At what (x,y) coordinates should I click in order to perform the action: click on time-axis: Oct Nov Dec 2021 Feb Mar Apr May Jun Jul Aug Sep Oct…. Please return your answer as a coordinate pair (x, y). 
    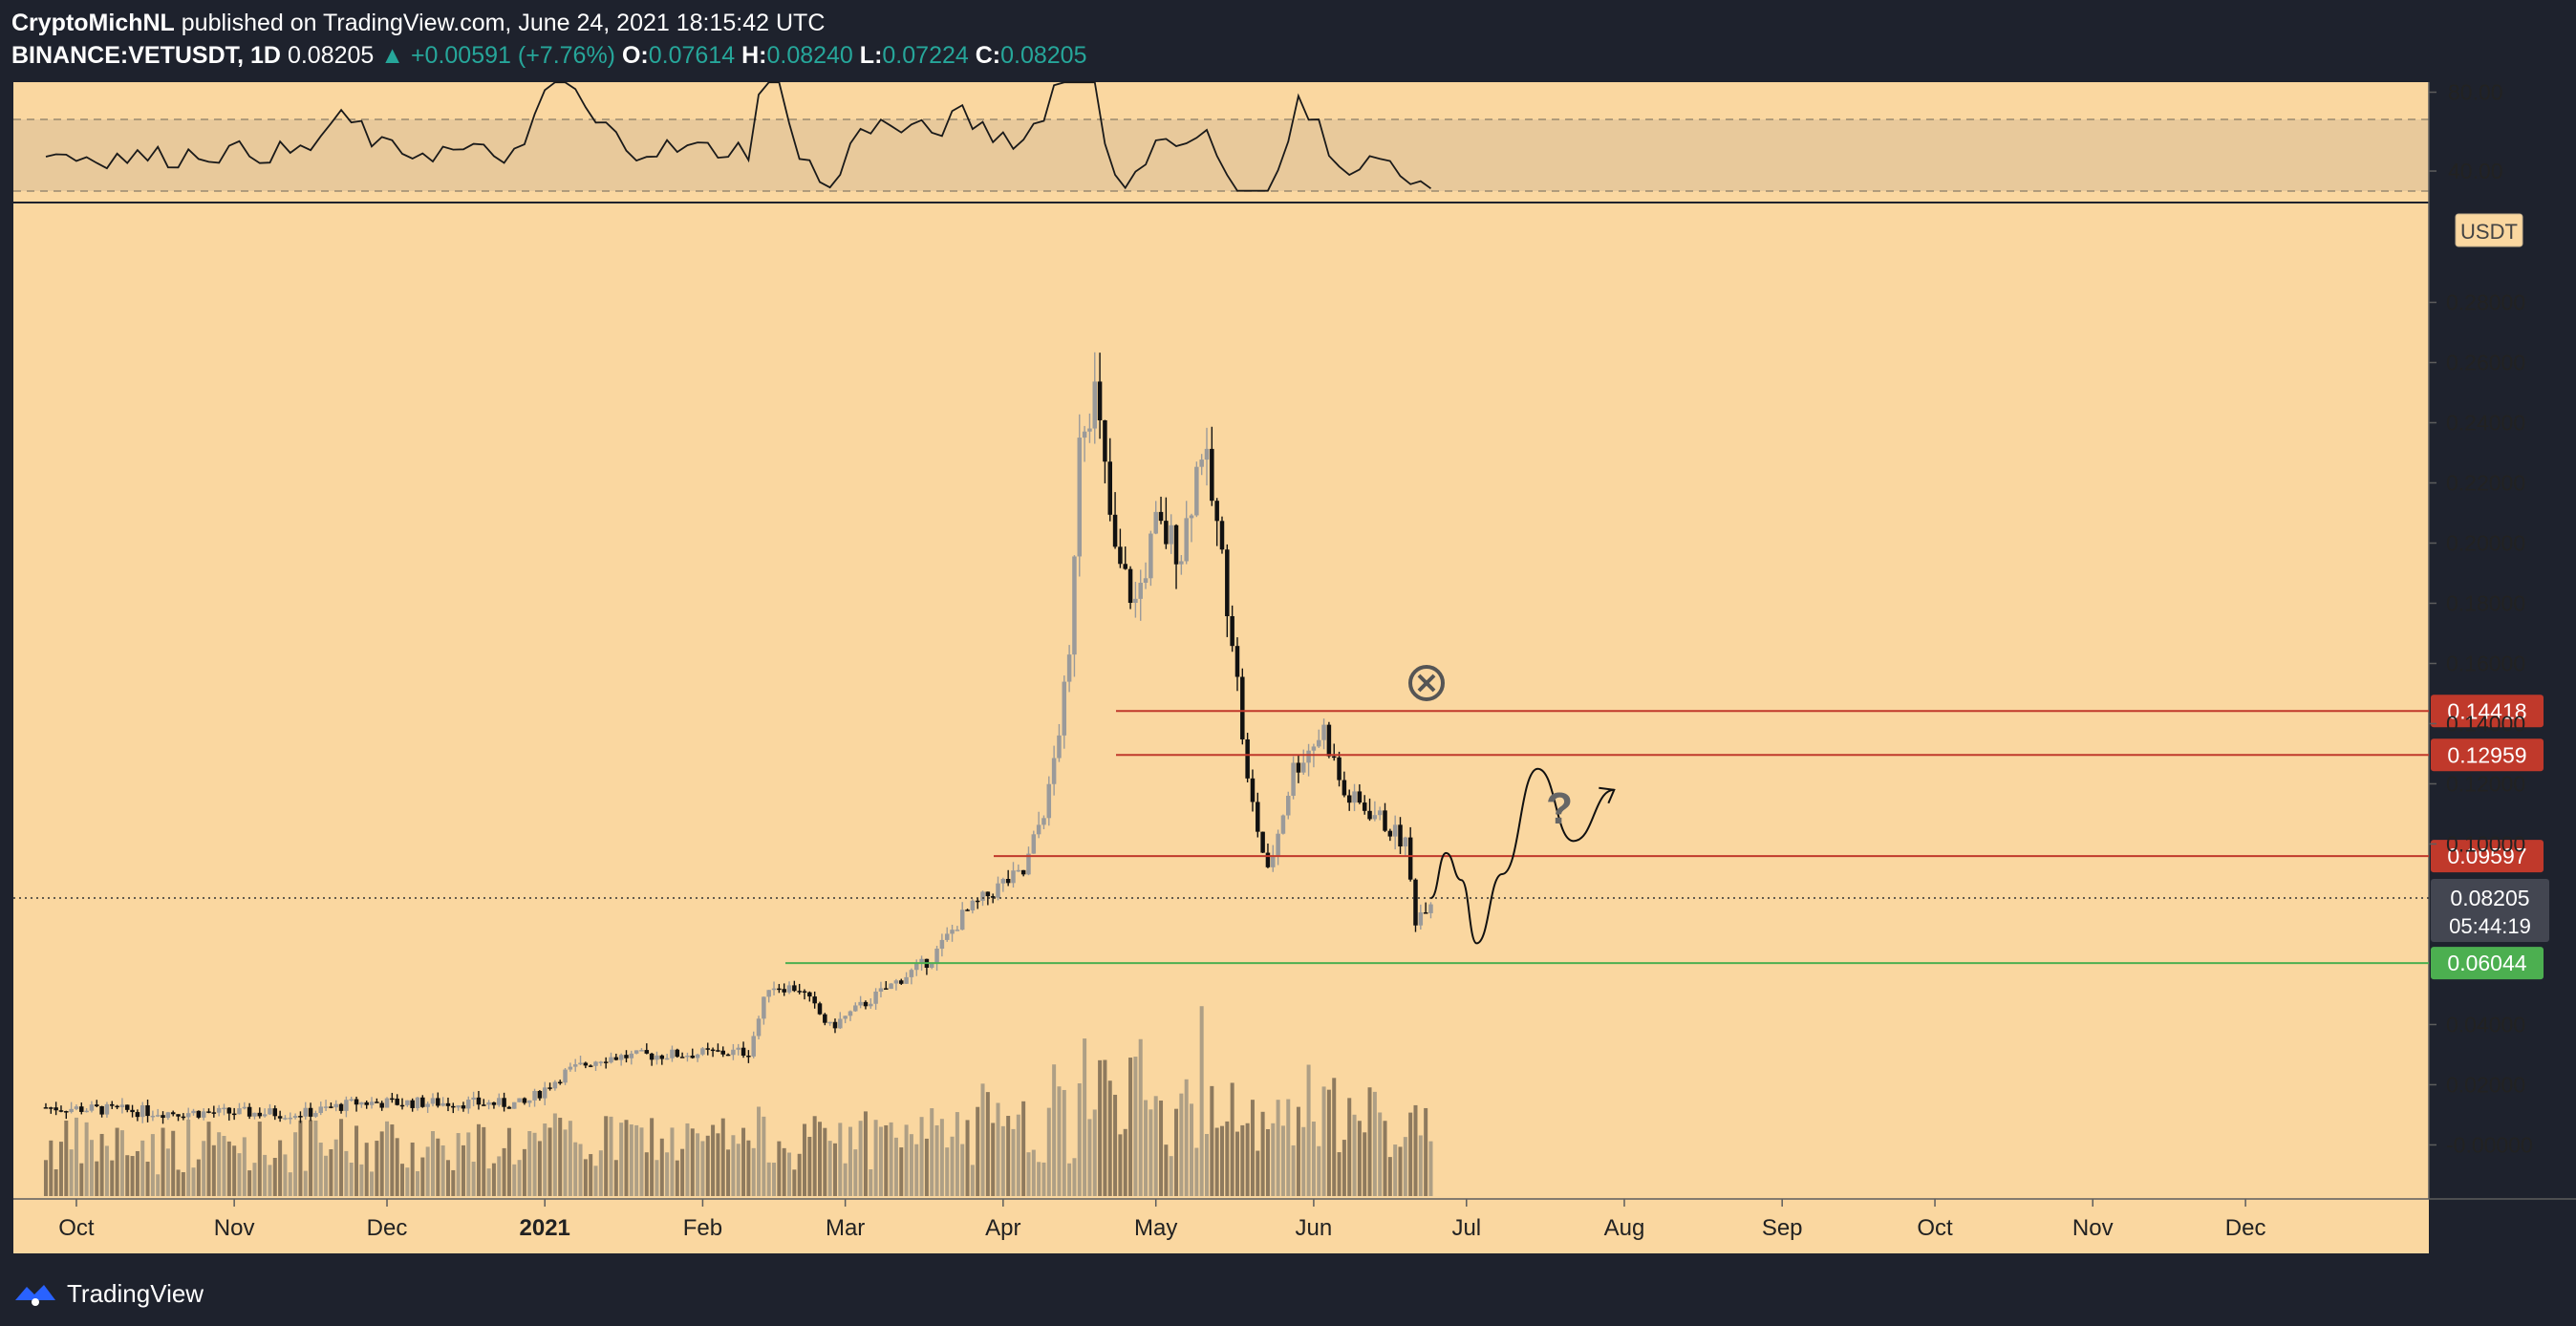
    Looking at the image, I should click on (1161, 1220).